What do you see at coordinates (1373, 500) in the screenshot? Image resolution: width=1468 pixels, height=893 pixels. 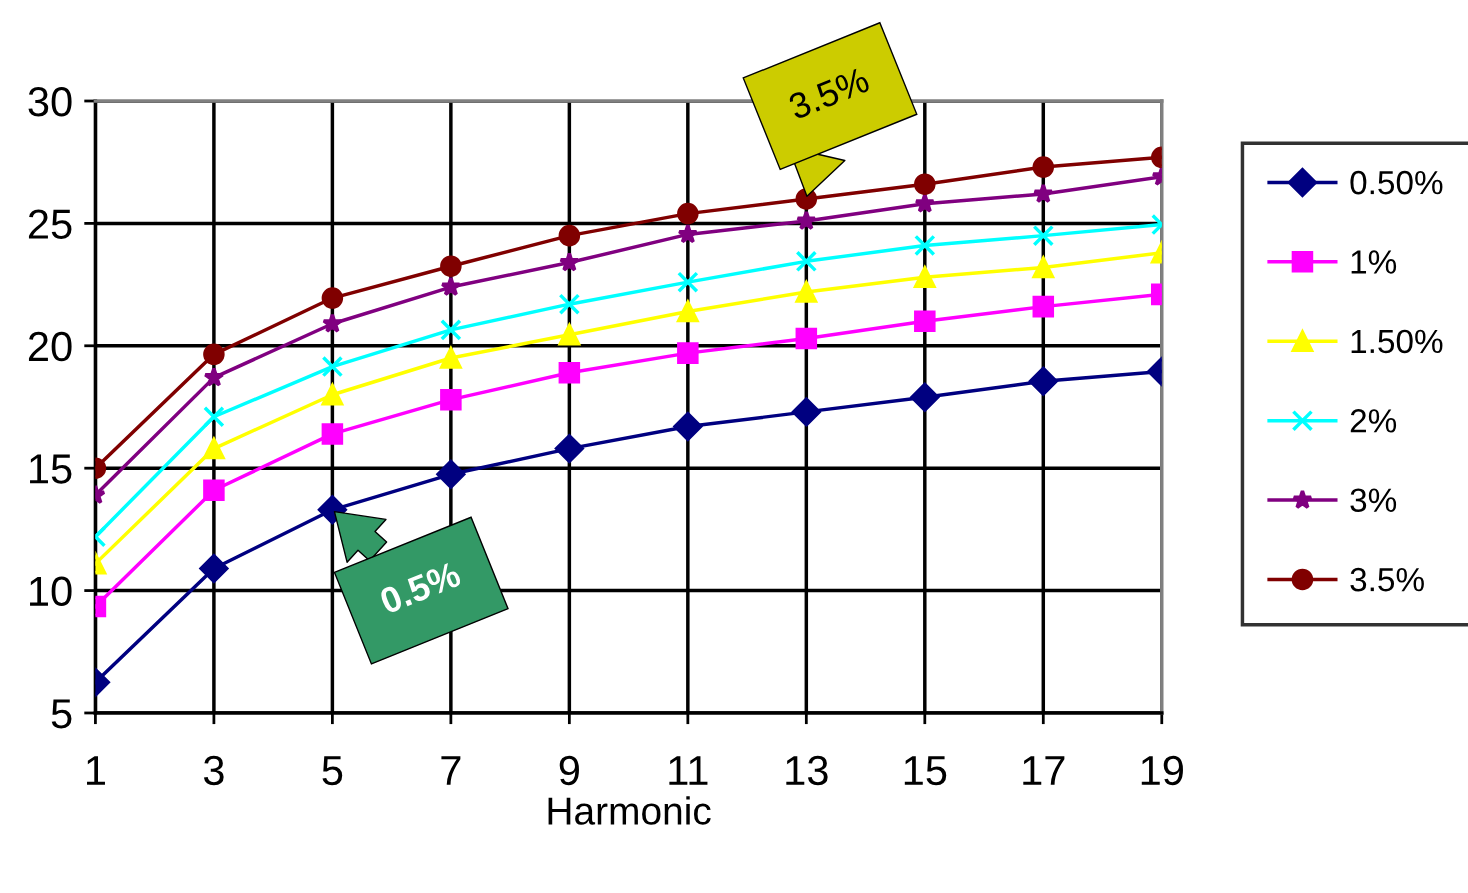 I see `legend-label: 3%` at bounding box center [1373, 500].